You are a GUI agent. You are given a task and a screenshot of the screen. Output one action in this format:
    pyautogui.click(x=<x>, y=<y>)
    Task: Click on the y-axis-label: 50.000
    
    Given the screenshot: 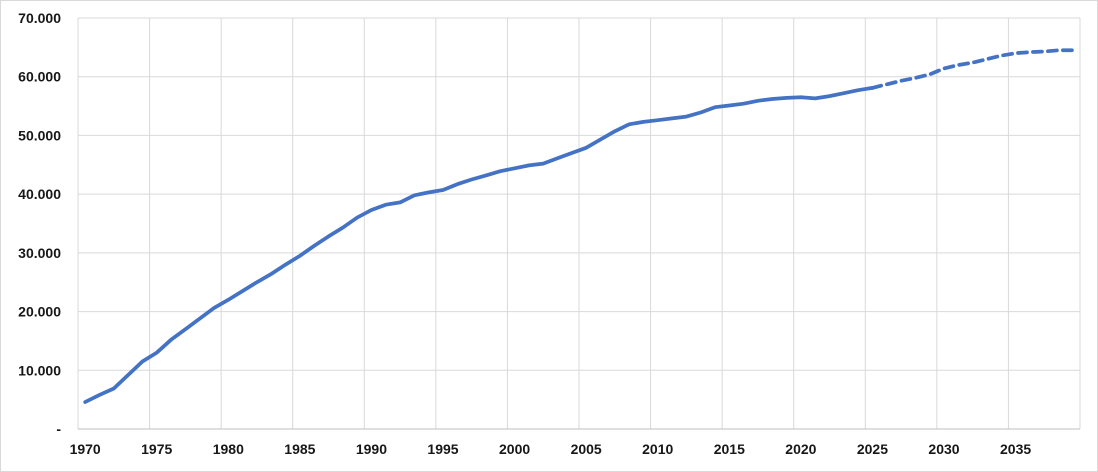 What is the action you would take?
    pyautogui.click(x=39, y=135)
    